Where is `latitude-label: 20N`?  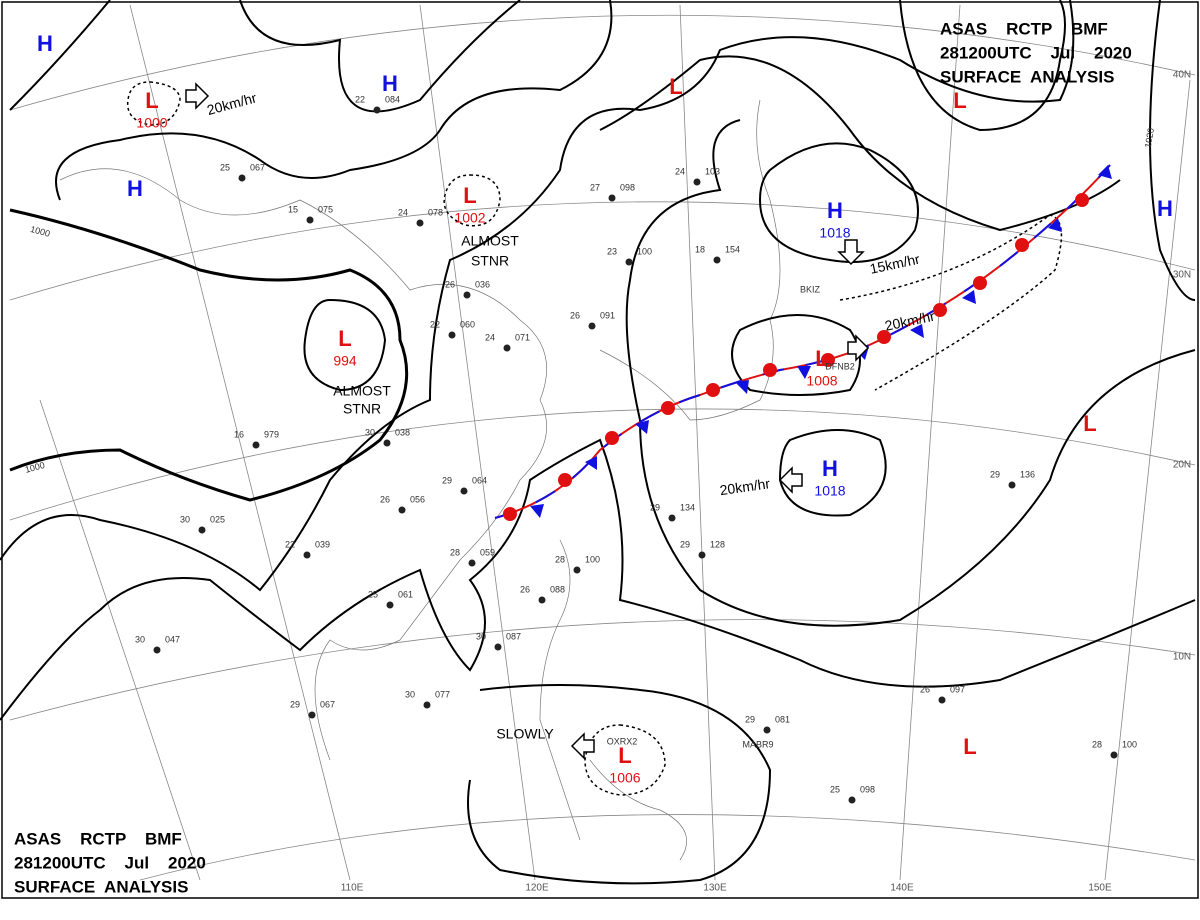 latitude-label: 20N is located at coordinates (1182, 465).